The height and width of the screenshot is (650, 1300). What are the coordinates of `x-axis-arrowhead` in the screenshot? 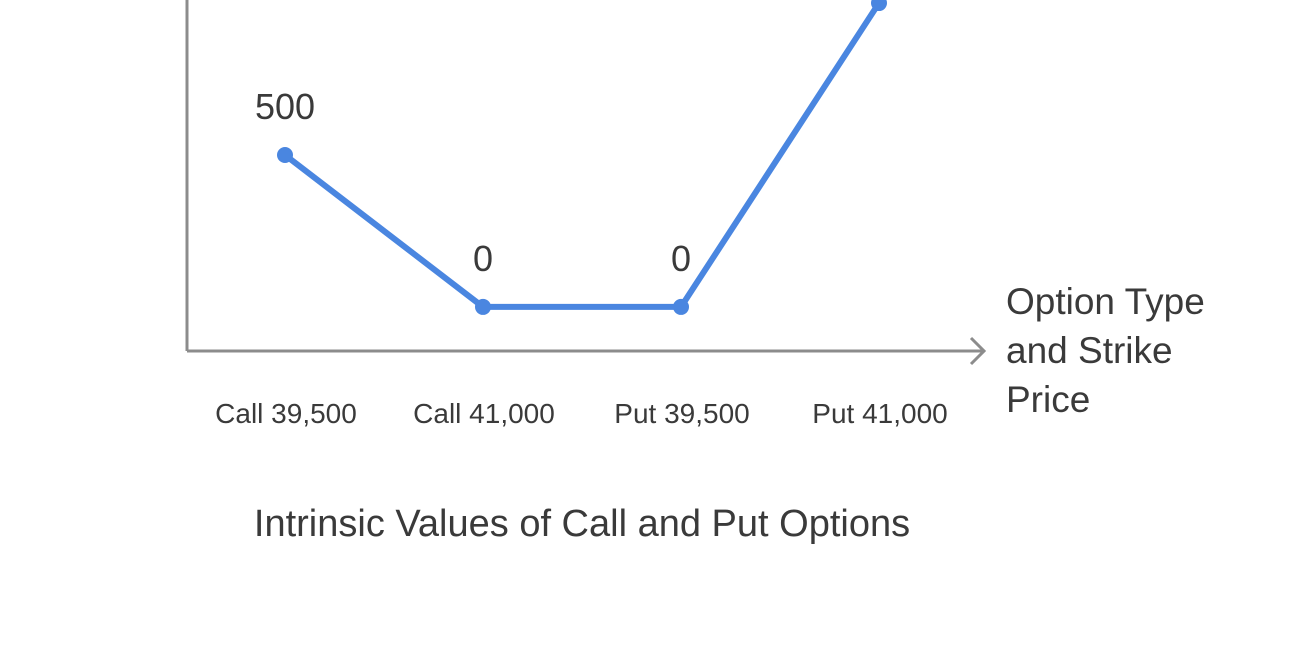 It's located at (978, 351).